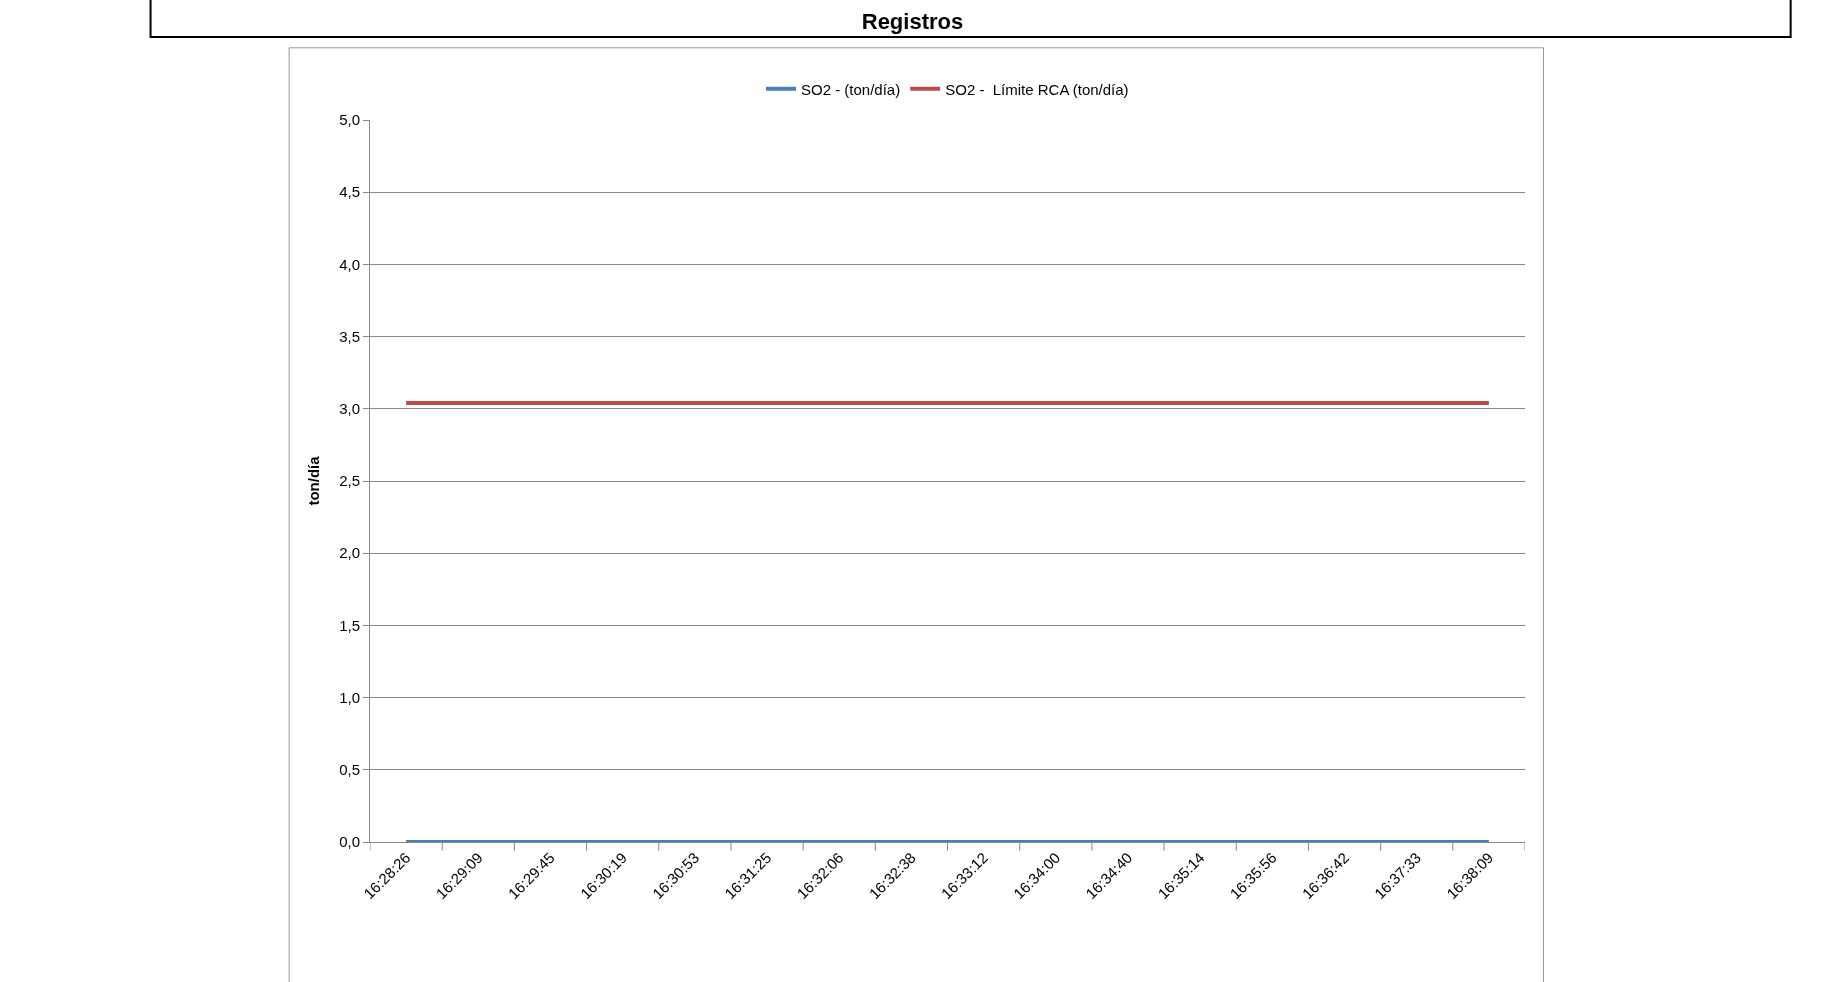  I want to click on y-tick-label: 1,0, so click(349, 697).